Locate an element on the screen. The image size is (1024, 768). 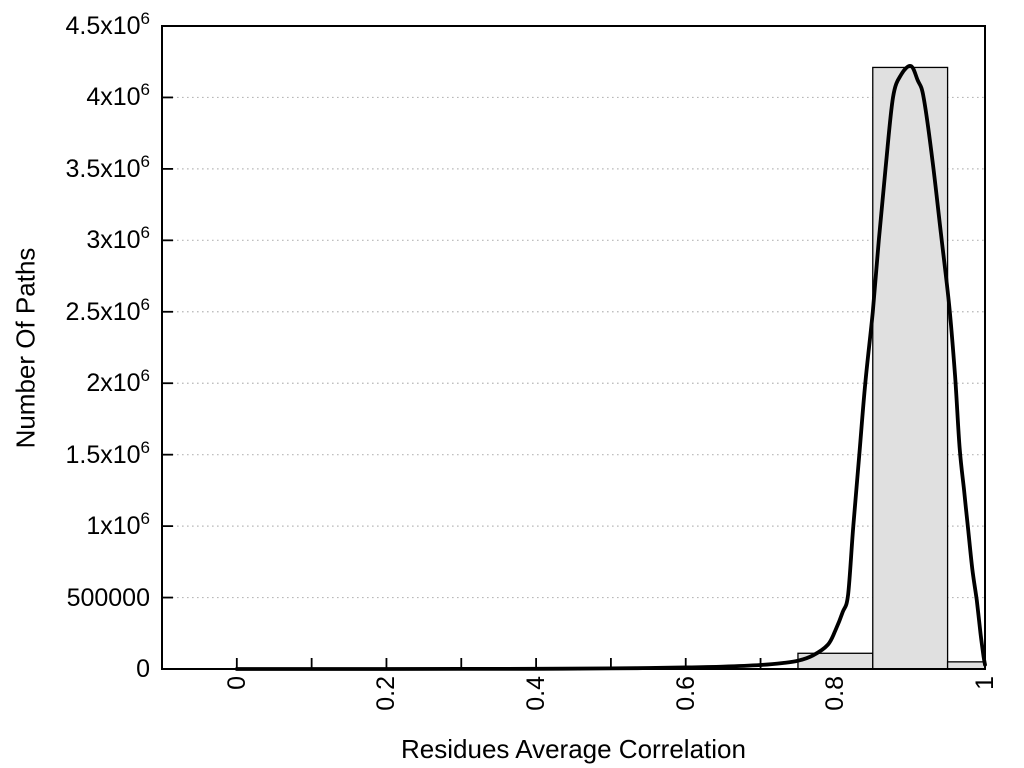
y-tick-label-text: 3.5x10 is located at coordinates (103, 168).